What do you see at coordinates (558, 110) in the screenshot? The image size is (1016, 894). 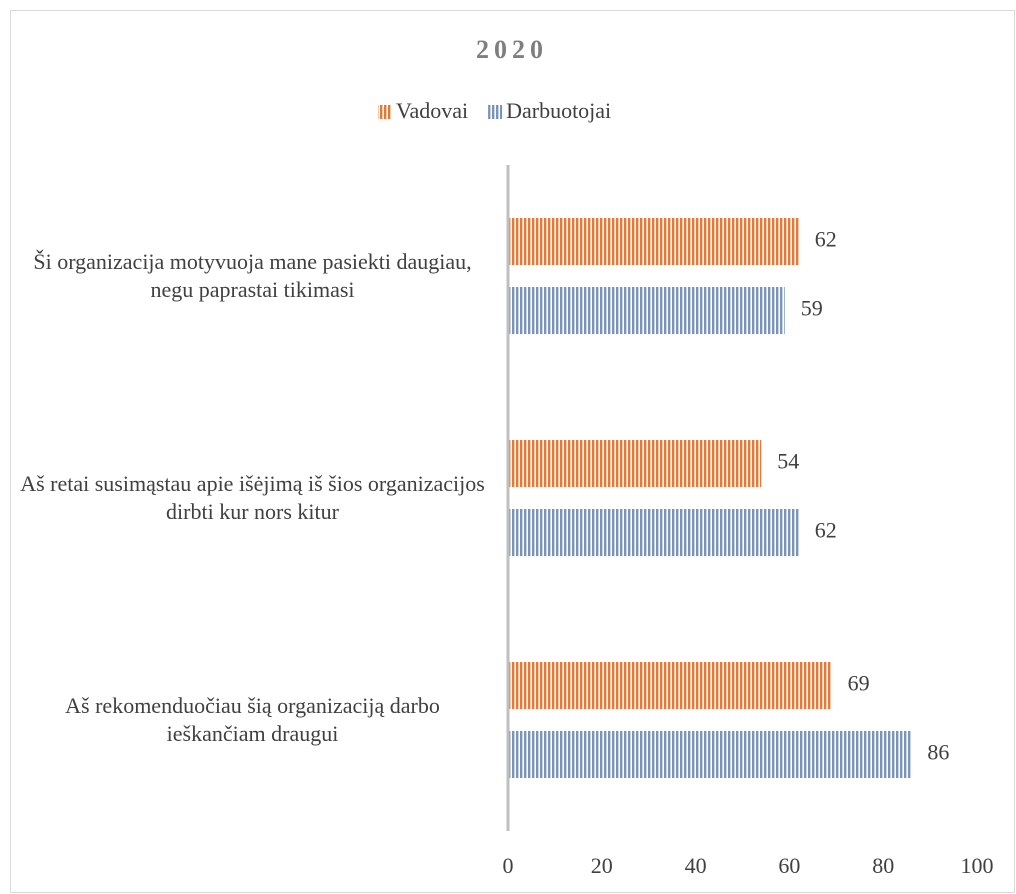 I see `legend-label: Darbuotojai` at bounding box center [558, 110].